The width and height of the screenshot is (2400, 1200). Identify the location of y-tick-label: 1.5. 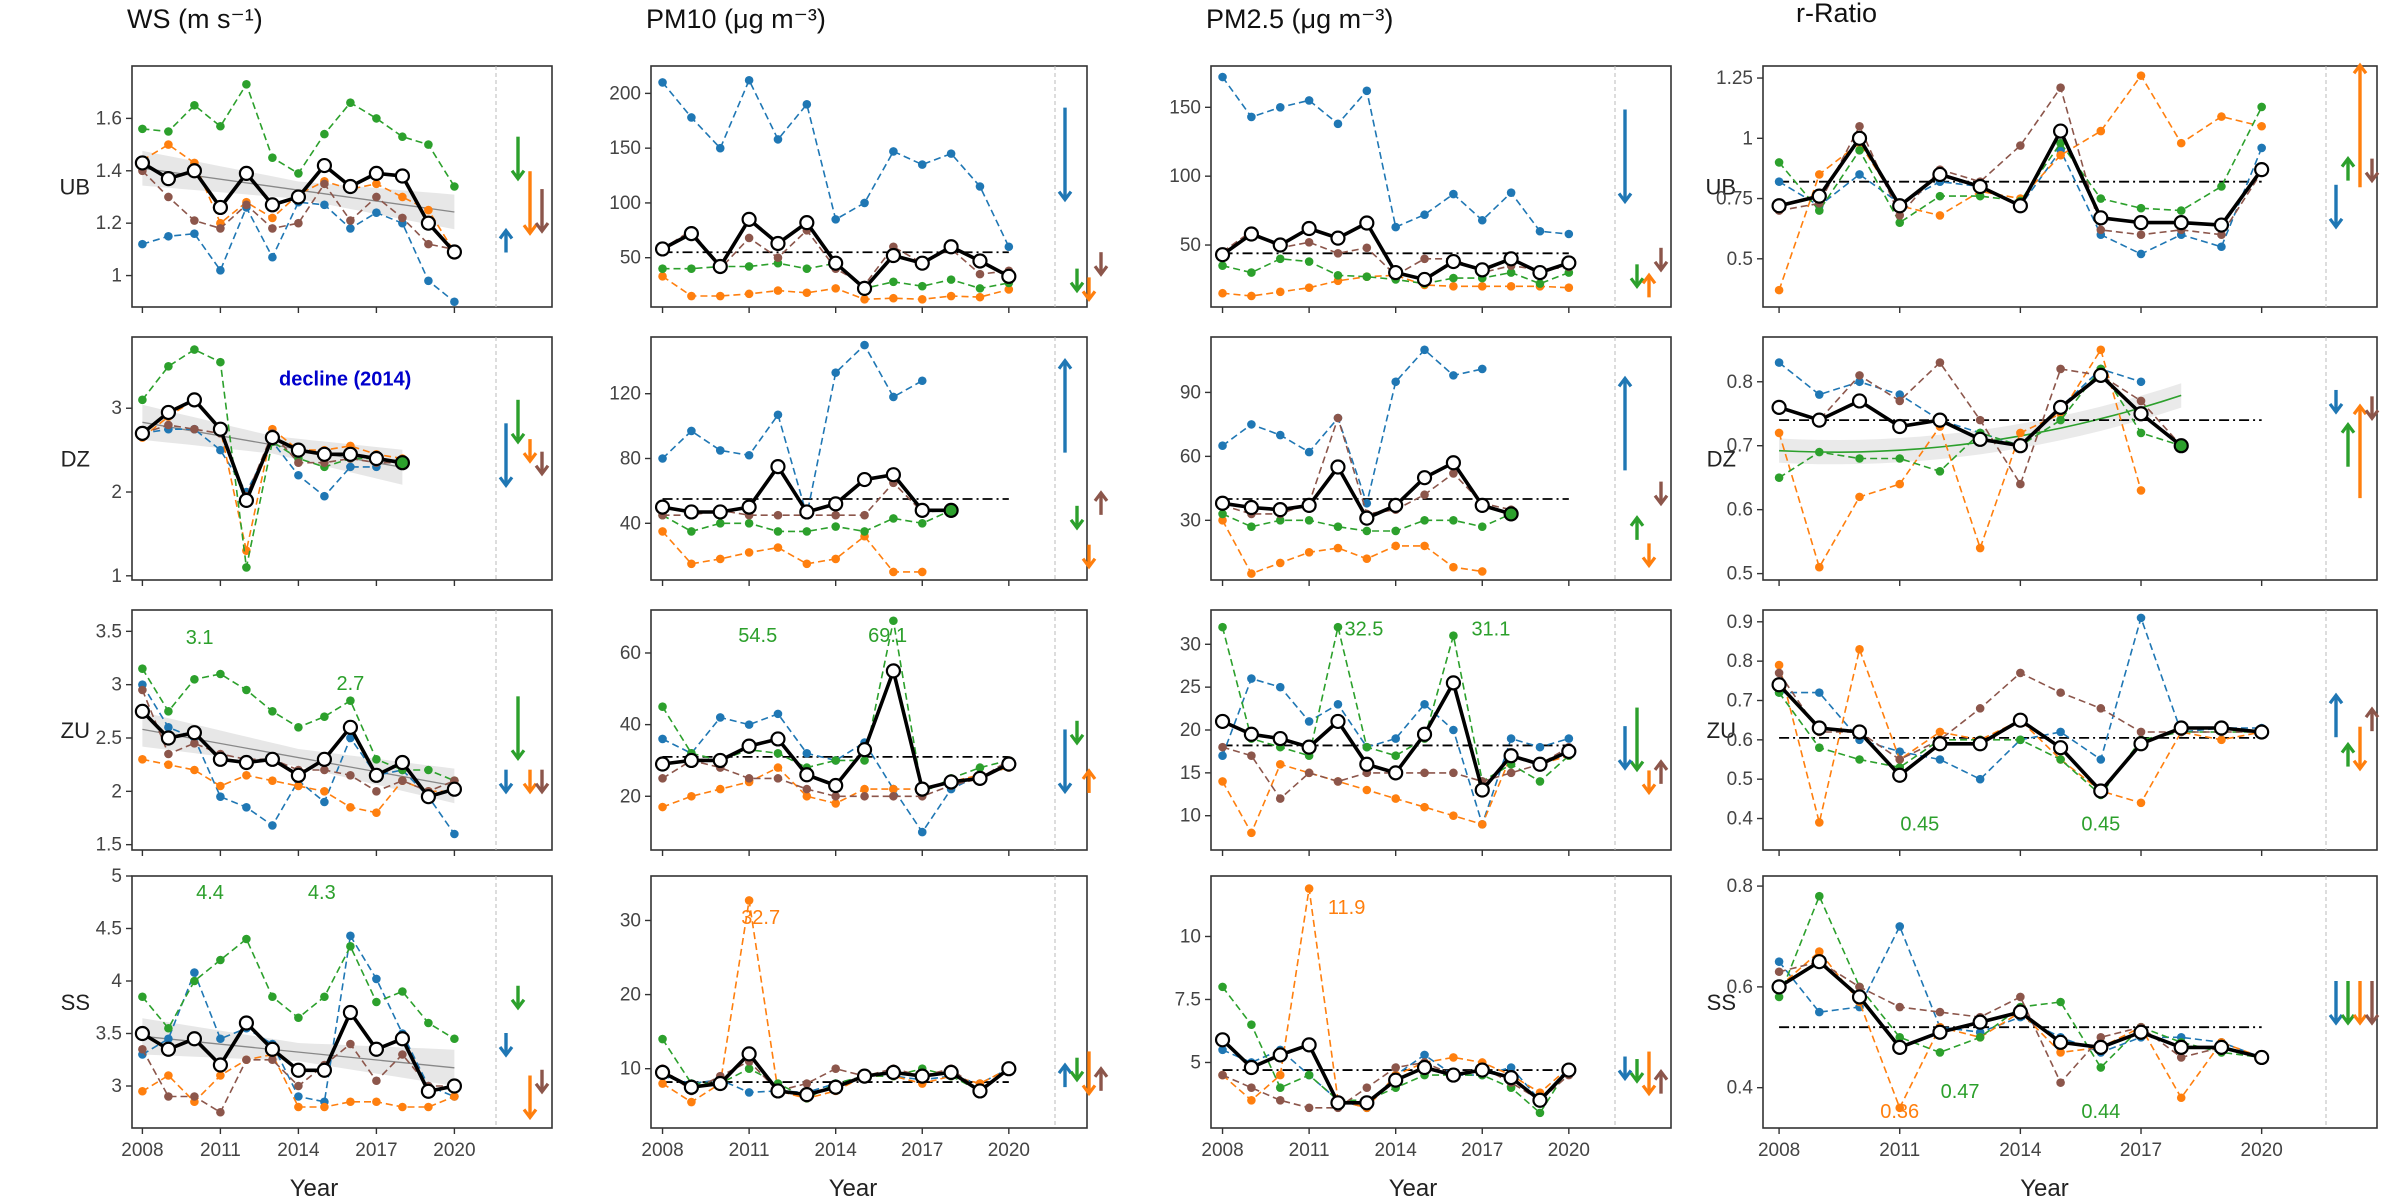
(109, 845).